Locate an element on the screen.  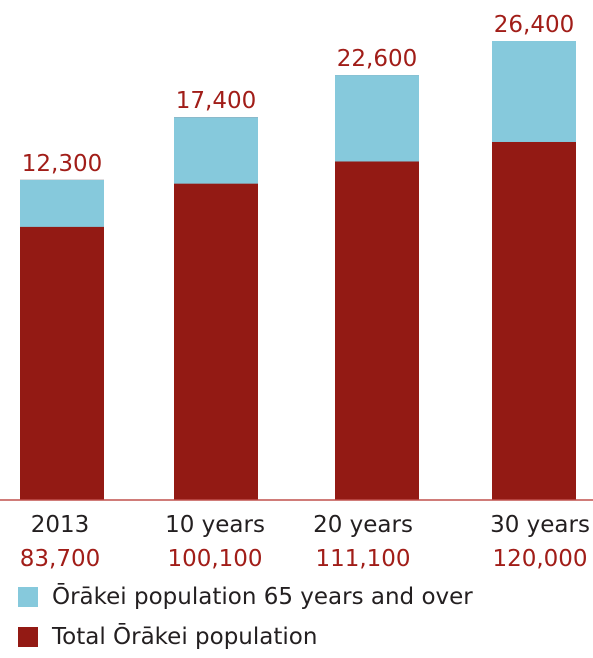
legend-item-65-plus: Ōrākei population 65 years and over is located at coordinates (245, 597).